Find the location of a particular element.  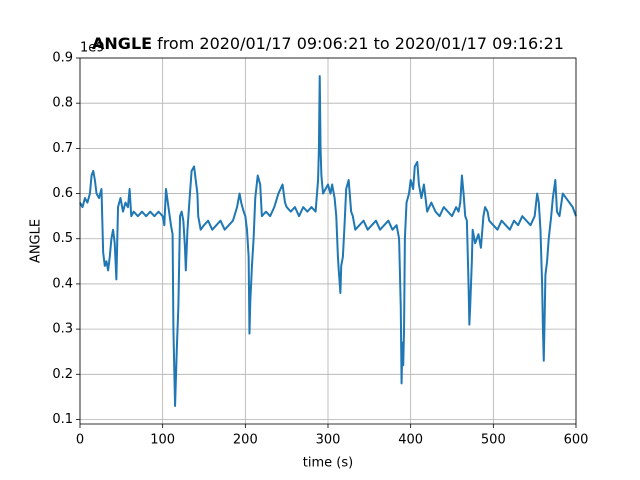

x-tick-label: 600 is located at coordinates (576, 440).